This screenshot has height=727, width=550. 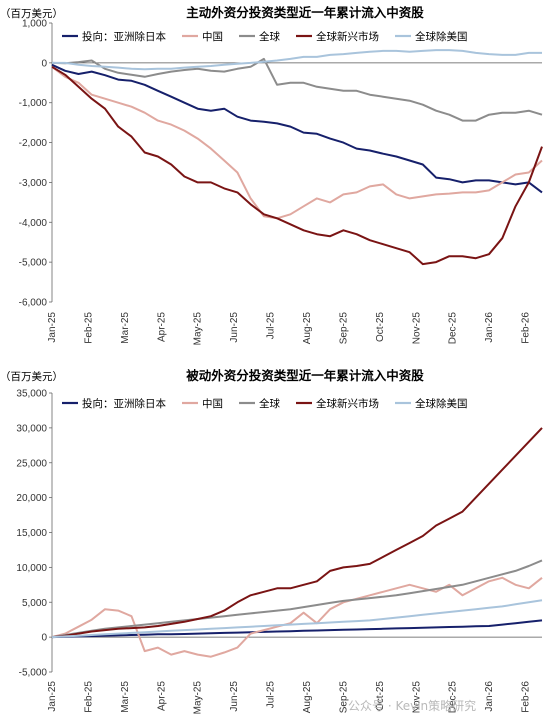 What do you see at coordinates (34, 24) in the screenshot?
I see `y-tick-label: 1,000` at bounding box center [34, 24].